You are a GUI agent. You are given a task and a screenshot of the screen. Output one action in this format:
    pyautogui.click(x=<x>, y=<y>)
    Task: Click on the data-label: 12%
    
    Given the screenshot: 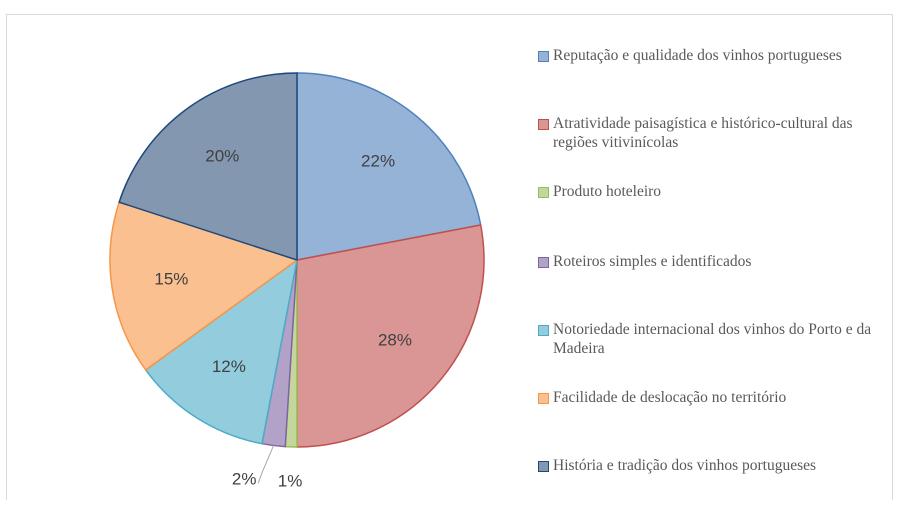 What is the action you would take?
    pyautogui.click(x=229, y=366)
    